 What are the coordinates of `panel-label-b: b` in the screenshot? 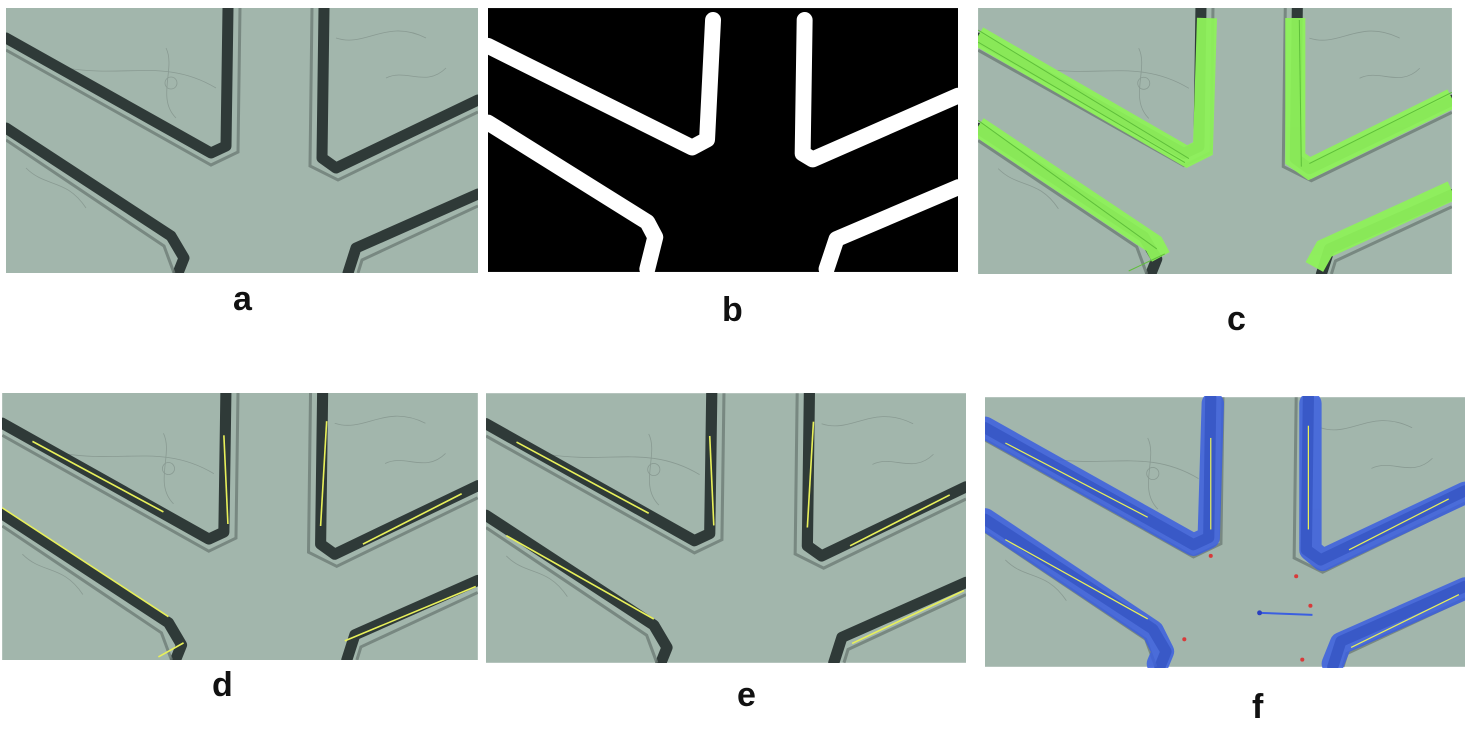 It's located at (732, 310).